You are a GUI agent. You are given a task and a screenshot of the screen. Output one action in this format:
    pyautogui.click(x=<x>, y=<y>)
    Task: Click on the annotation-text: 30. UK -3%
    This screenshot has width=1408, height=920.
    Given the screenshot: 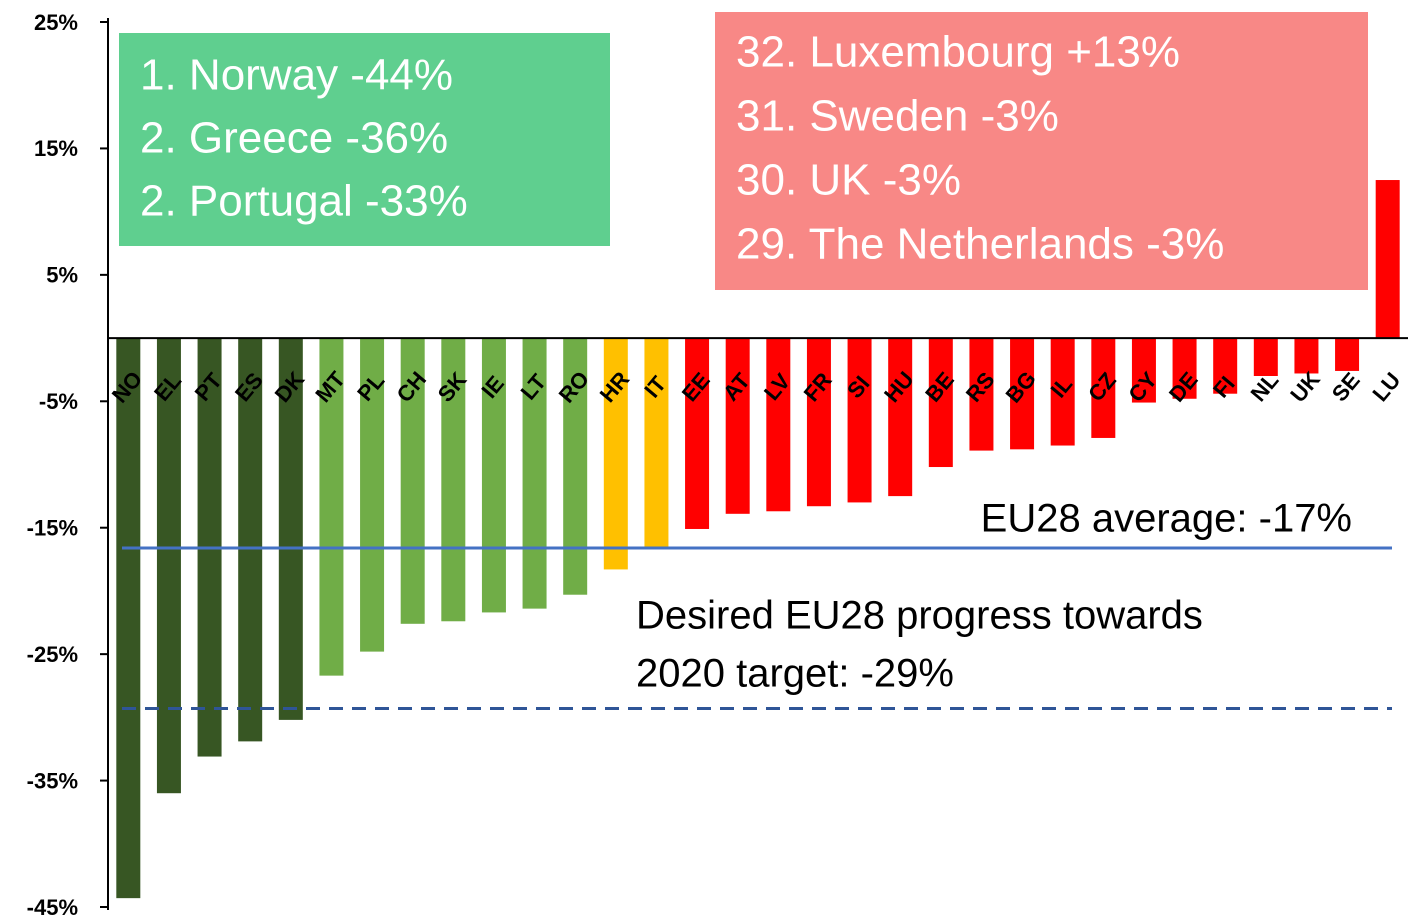 What is the action you would take?
    pyautogui.click(x=848, y=180)
    